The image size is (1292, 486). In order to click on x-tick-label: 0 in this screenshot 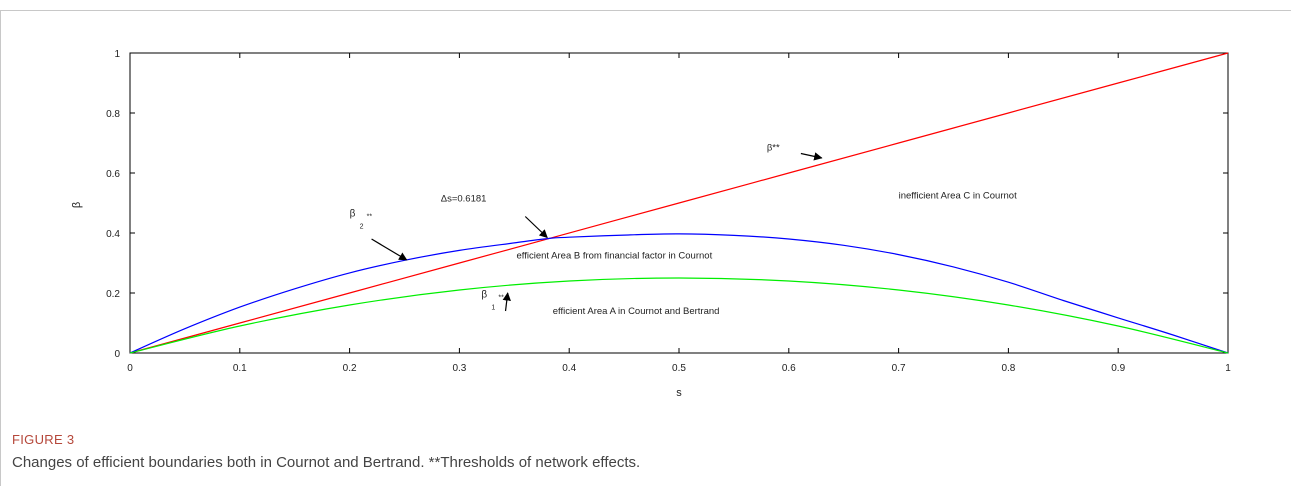, I will do `click(130, 368)`.